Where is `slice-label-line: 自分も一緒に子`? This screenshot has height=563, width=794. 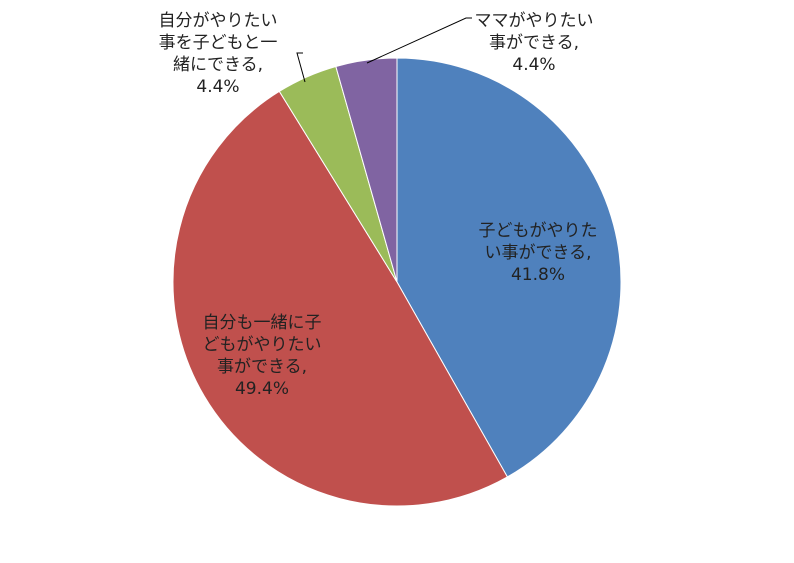 slice-label-line: 自分も一緒に子 is located at coordinates (262, 323).